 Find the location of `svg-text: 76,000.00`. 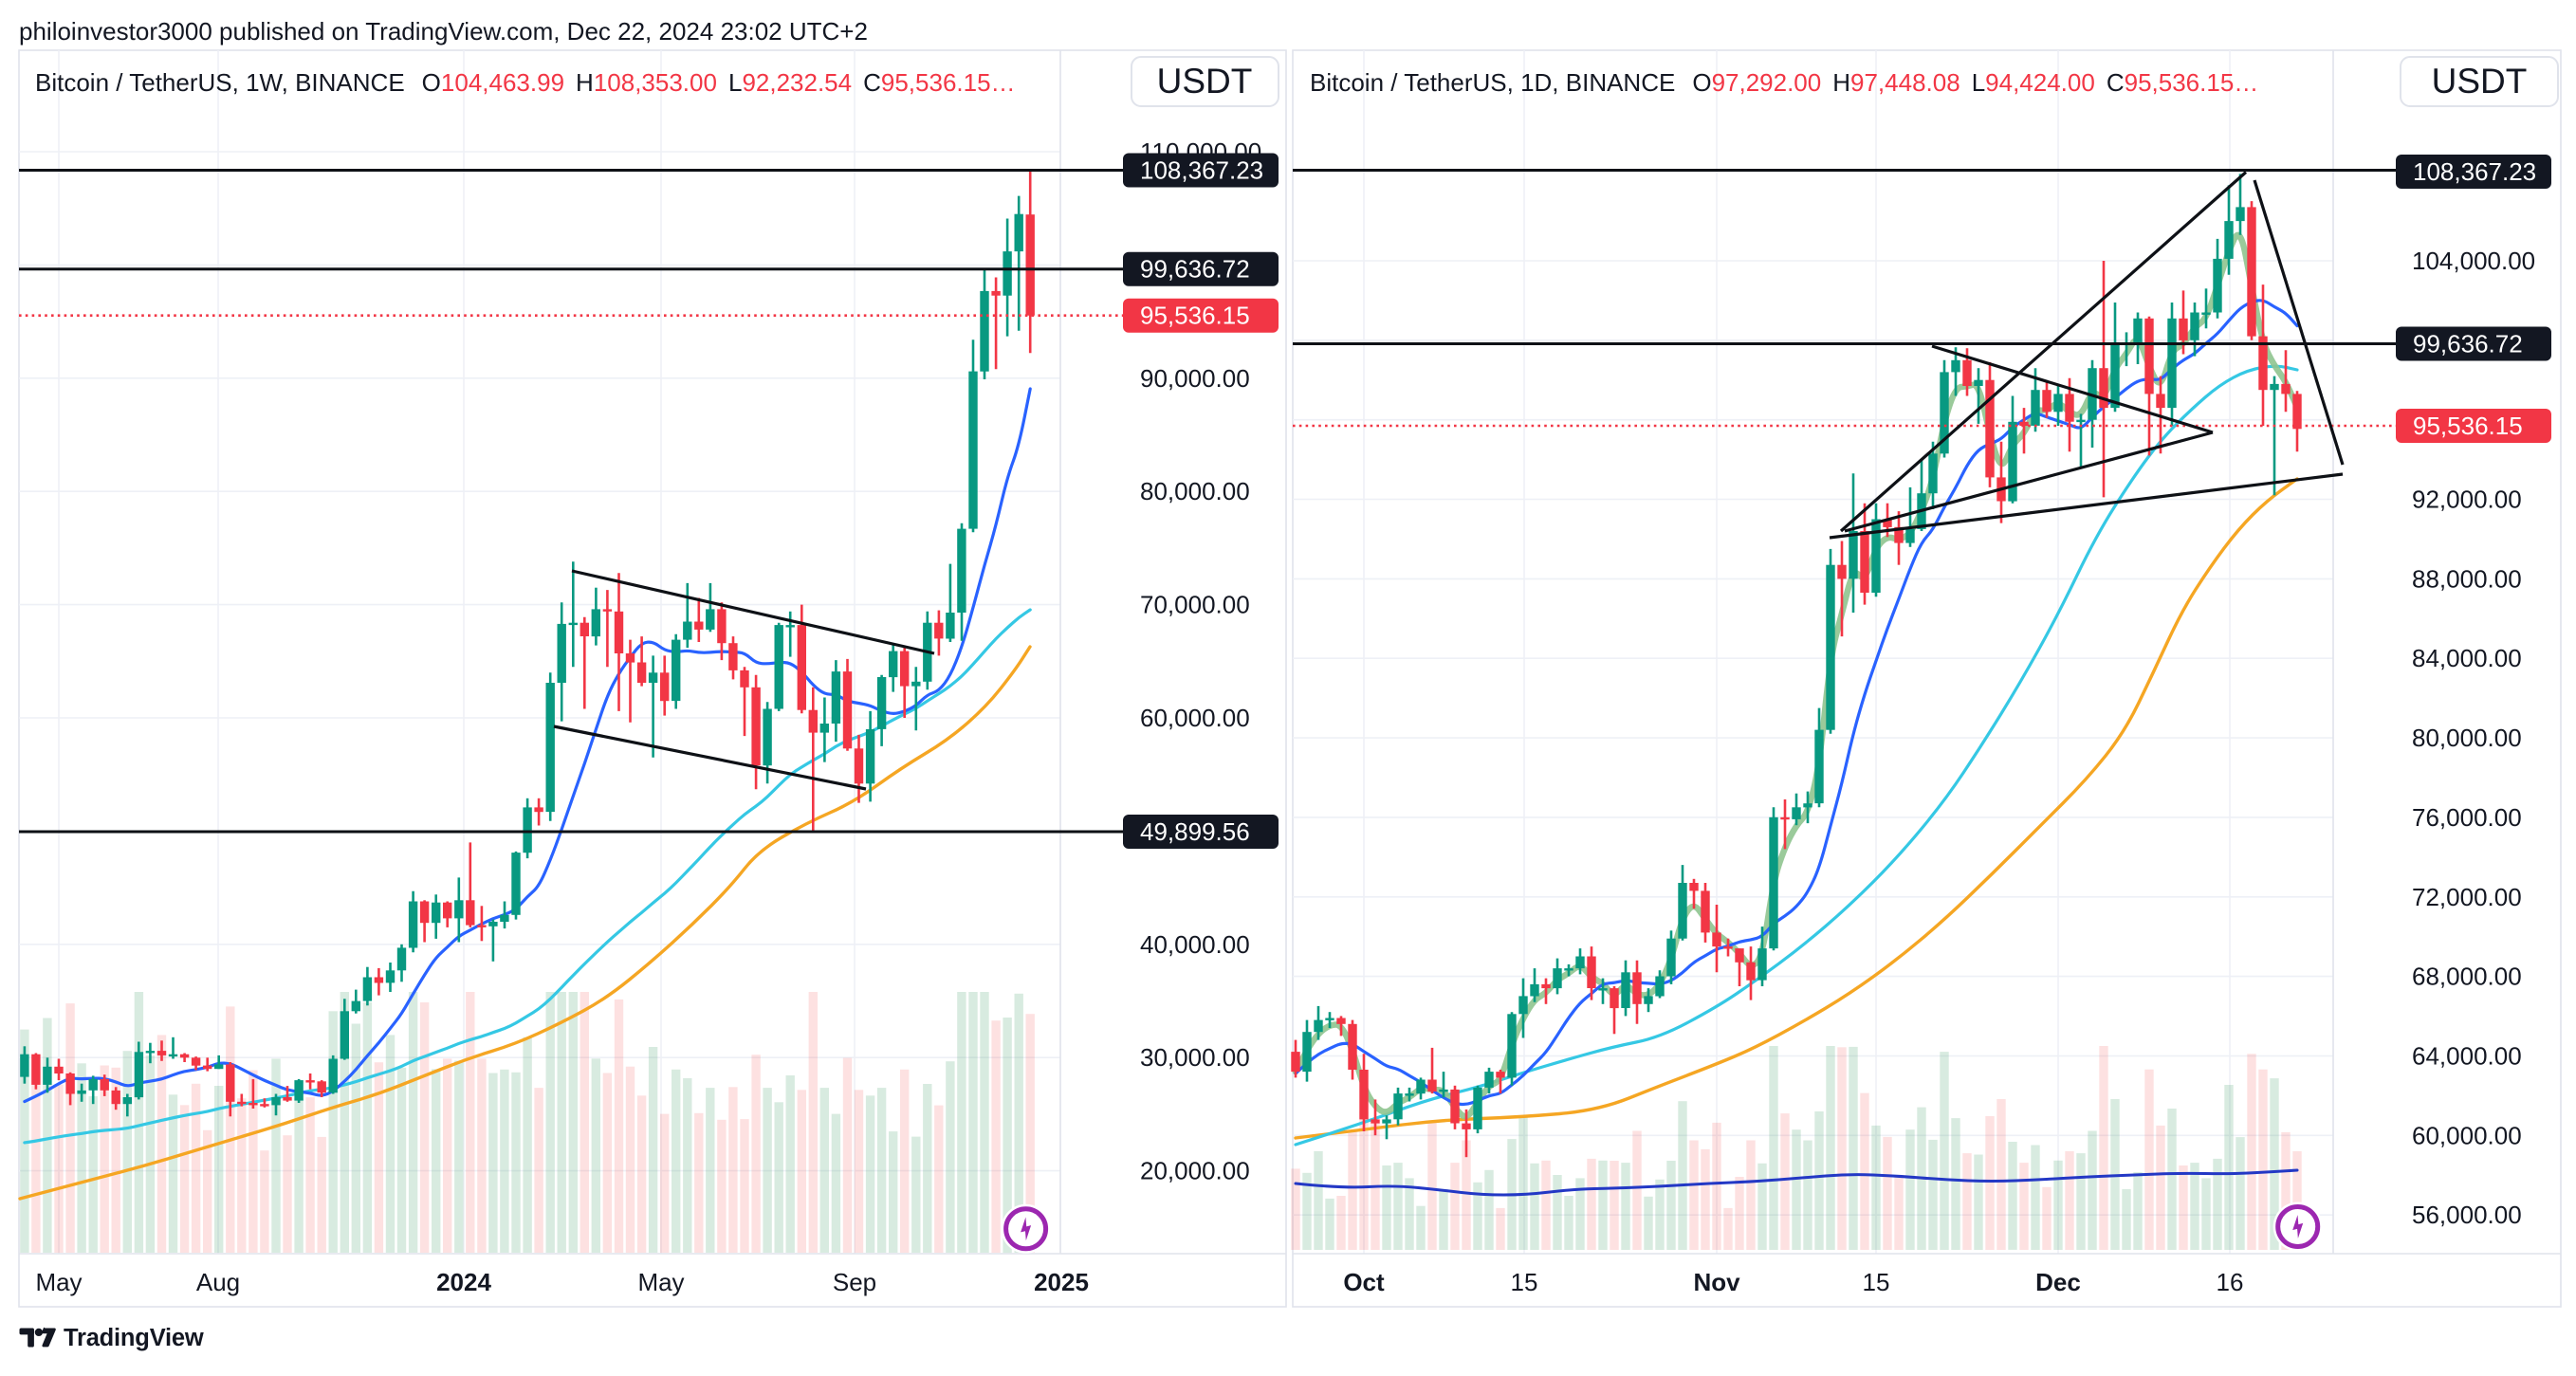

svg-text: 76,000.00 is located at coordinates (2467, 817).